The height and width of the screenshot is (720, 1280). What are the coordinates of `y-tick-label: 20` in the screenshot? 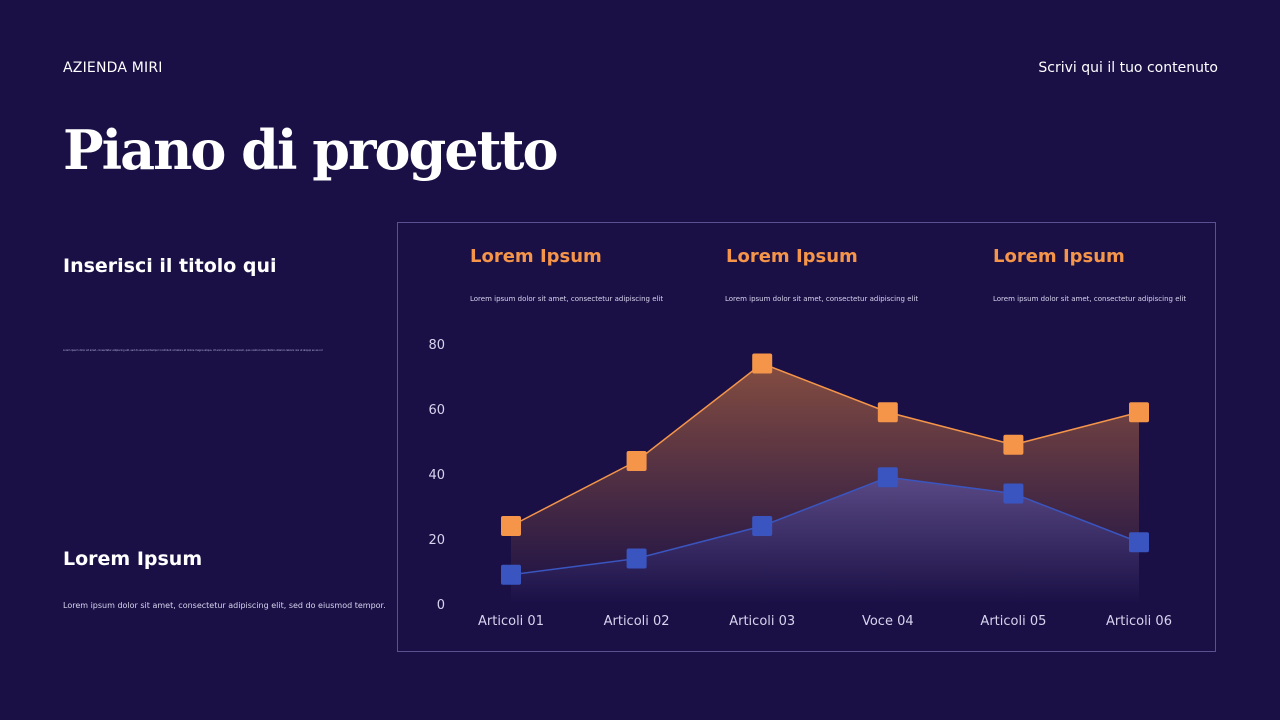 It's located at (436, 540).